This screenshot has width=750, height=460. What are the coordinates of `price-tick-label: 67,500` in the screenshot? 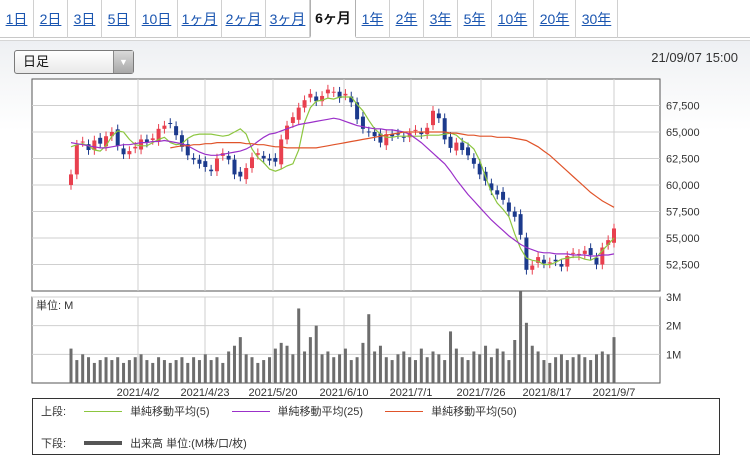 It's located at (683, 107).